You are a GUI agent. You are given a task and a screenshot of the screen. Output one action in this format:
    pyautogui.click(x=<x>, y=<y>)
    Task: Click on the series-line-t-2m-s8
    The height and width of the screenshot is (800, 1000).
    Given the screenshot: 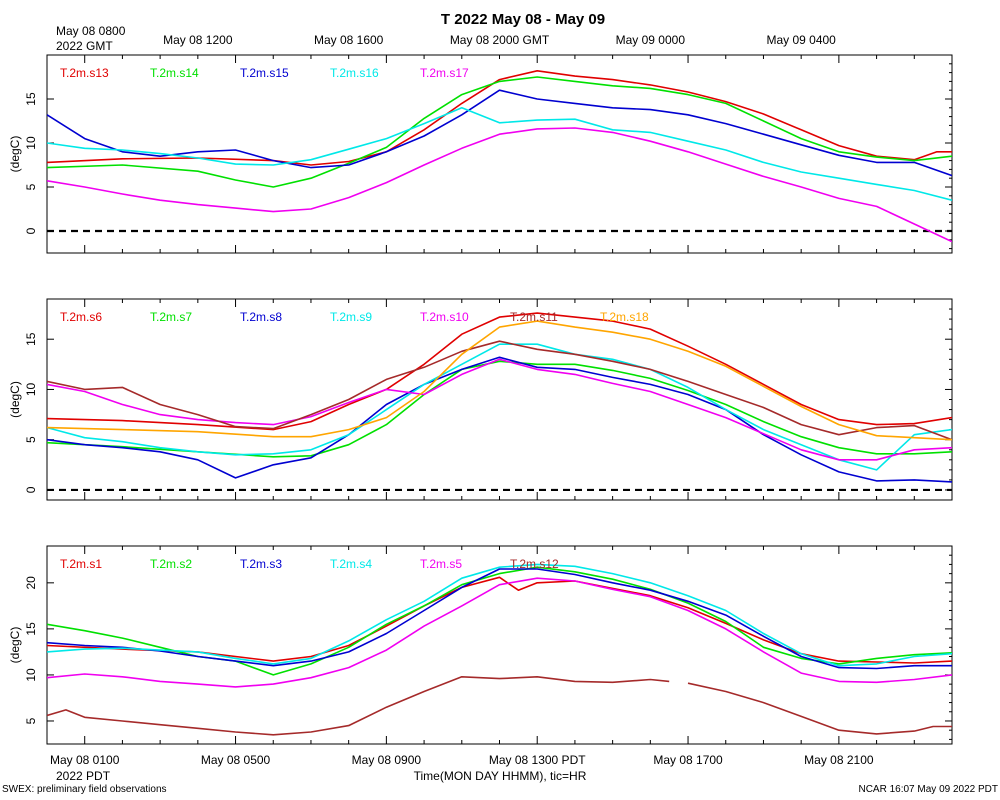 What is the action you would take?
    pyautogui.click(x=499, y=419)
    